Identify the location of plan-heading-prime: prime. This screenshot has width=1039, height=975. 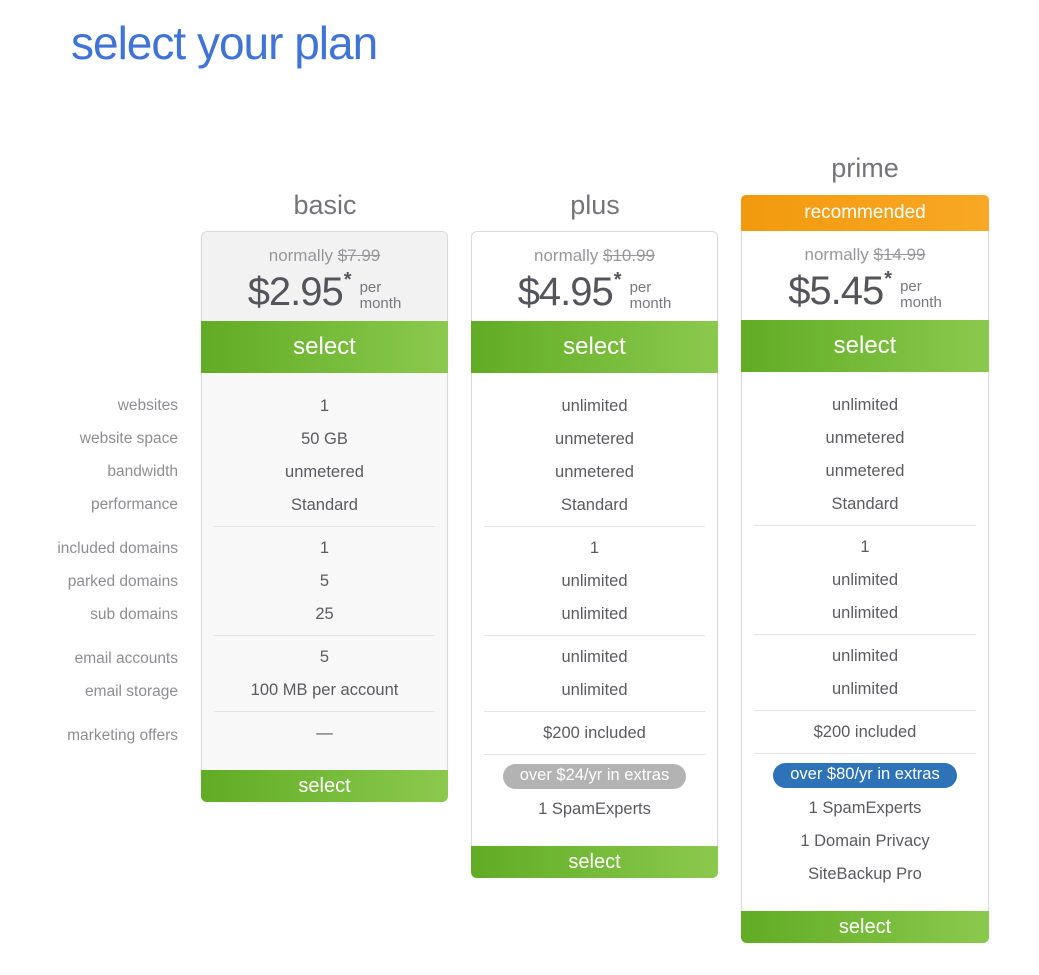
(865, 168).